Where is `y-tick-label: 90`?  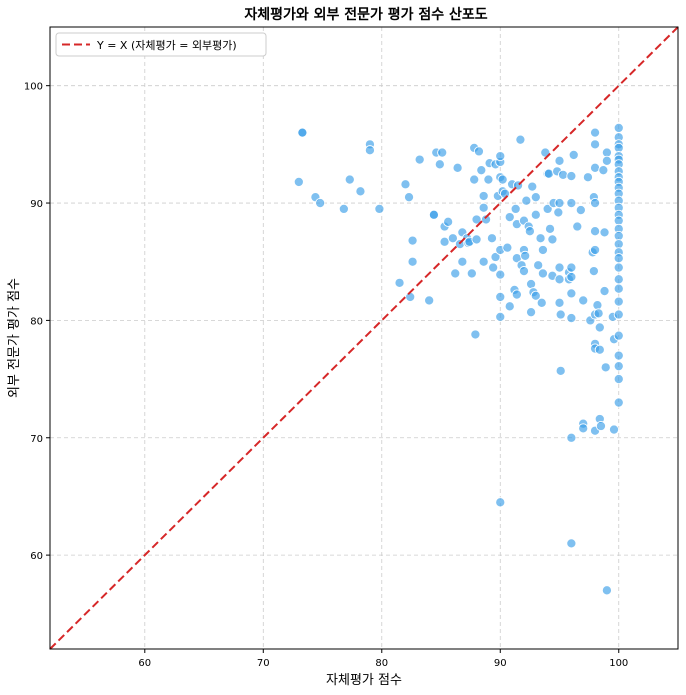
y-tick-label: 90 is located at coordinates (36, 204).